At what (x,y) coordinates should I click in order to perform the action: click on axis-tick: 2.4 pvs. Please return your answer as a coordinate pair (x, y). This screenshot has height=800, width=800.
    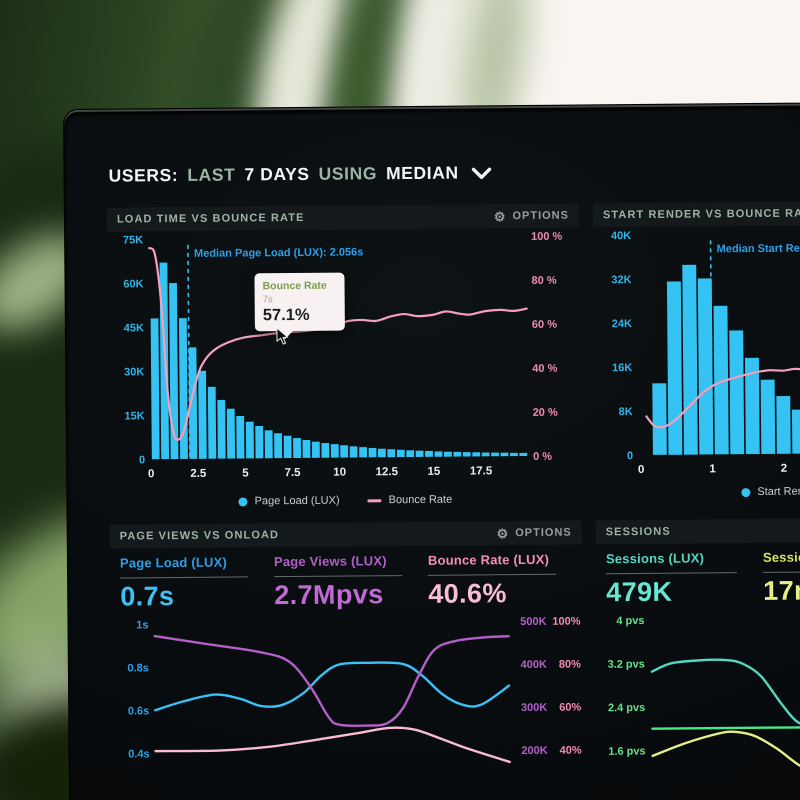
    Looking at the image, I should click on (626, 708).